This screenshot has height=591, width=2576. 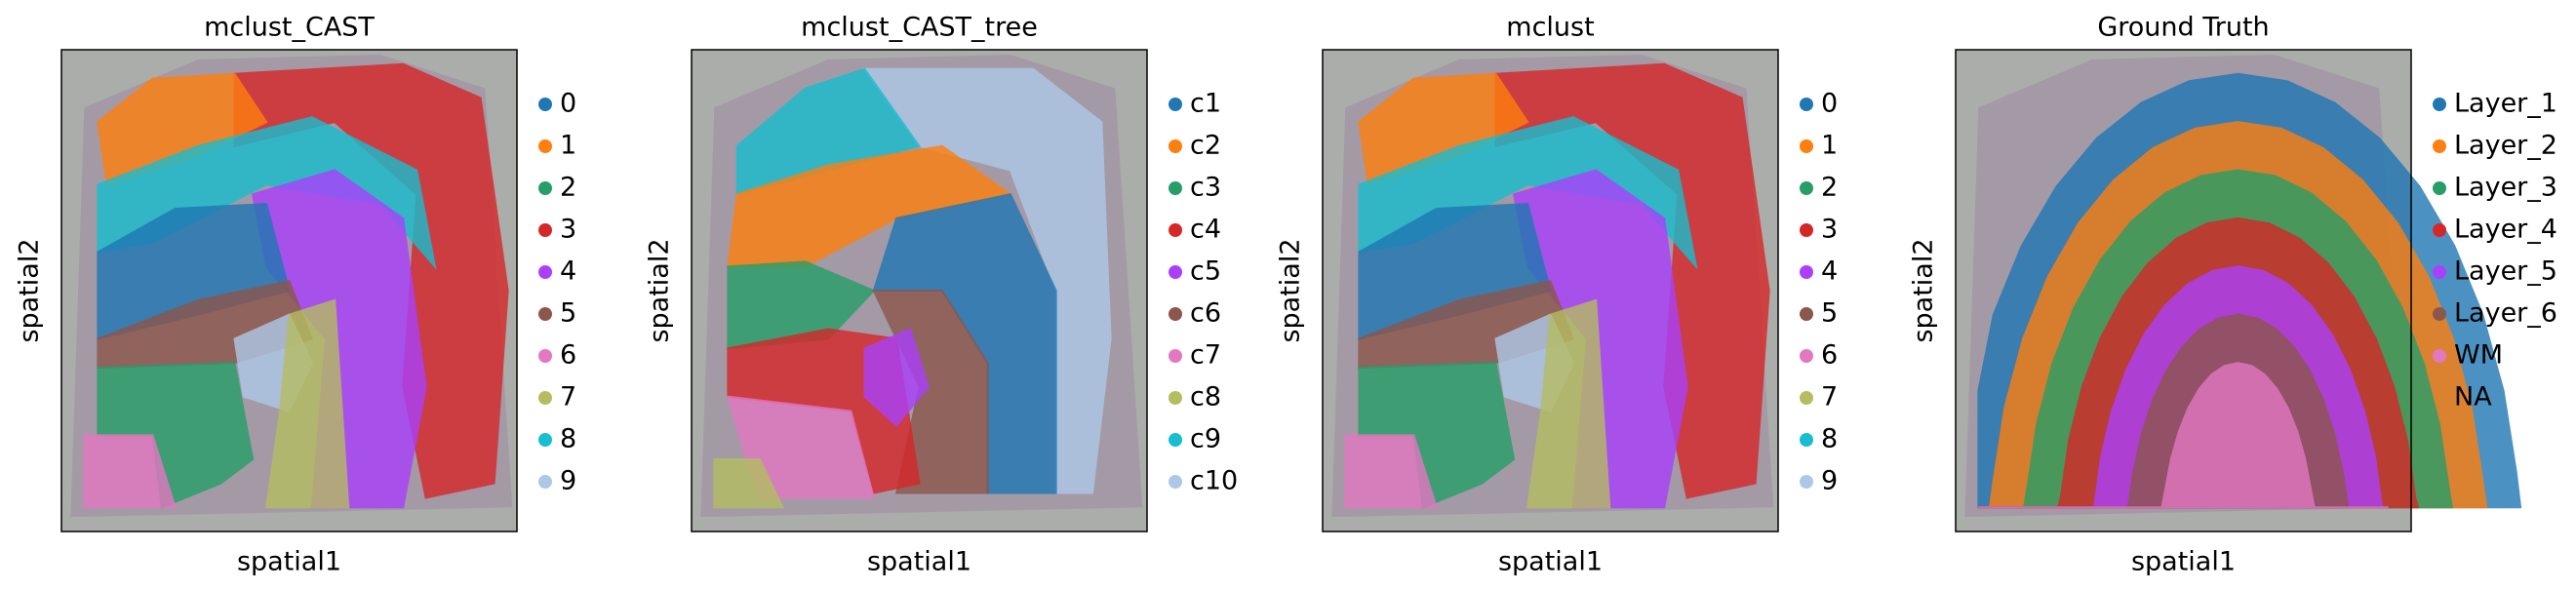 I want to click on legend-label: Layer_5, so click(x=2505, y=271).